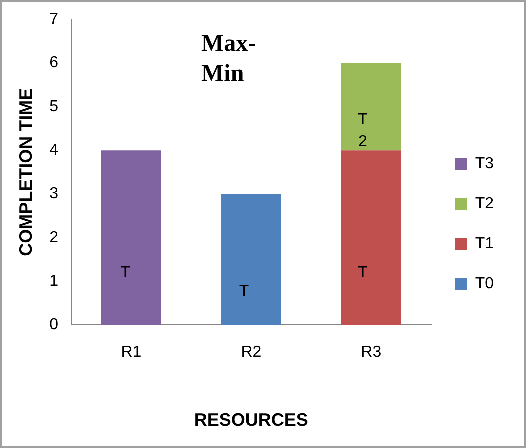 The width and height of the screenshot is (526, 448). I want to click on x-axis-title: RESOURCES, so click(251, 420).